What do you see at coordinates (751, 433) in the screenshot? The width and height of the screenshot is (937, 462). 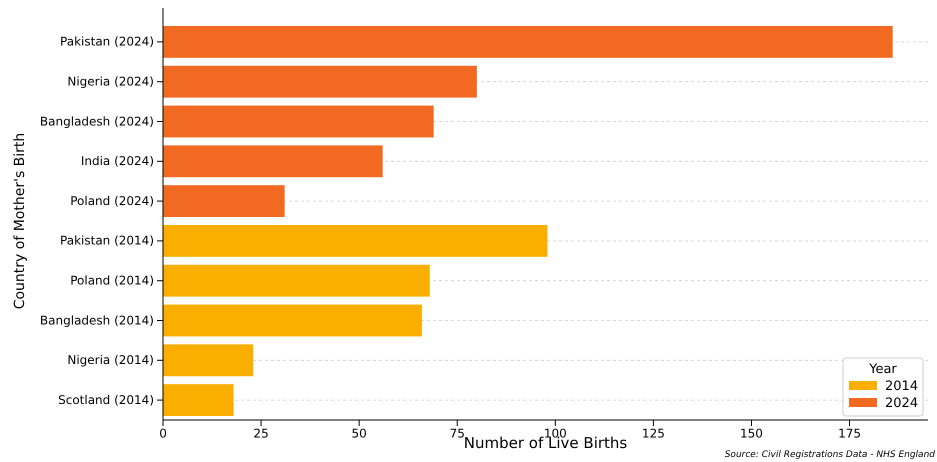 I see `x-tick-label: 150` at bounding box center [751, 433].